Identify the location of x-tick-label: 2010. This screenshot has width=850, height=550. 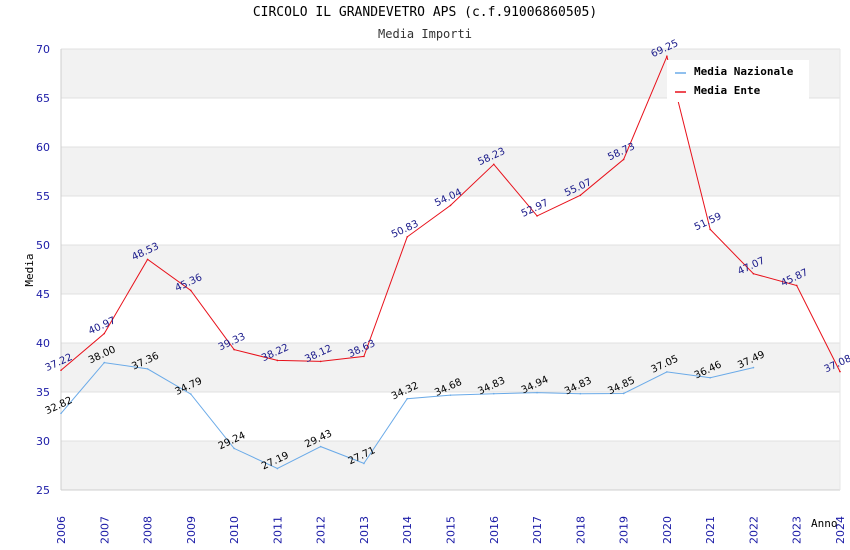
(234, 530).